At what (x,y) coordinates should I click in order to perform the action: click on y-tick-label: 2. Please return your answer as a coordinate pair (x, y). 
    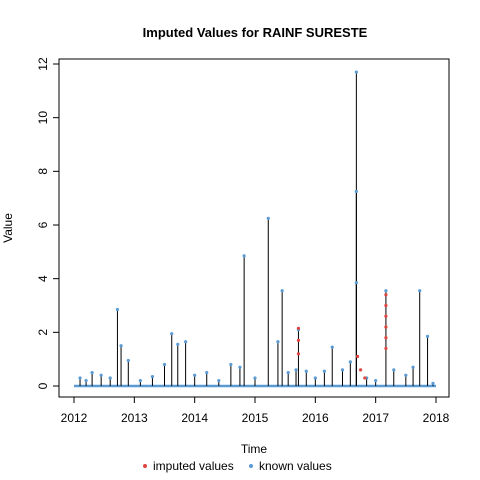
    Looking at the image, I should click on (43, 332).